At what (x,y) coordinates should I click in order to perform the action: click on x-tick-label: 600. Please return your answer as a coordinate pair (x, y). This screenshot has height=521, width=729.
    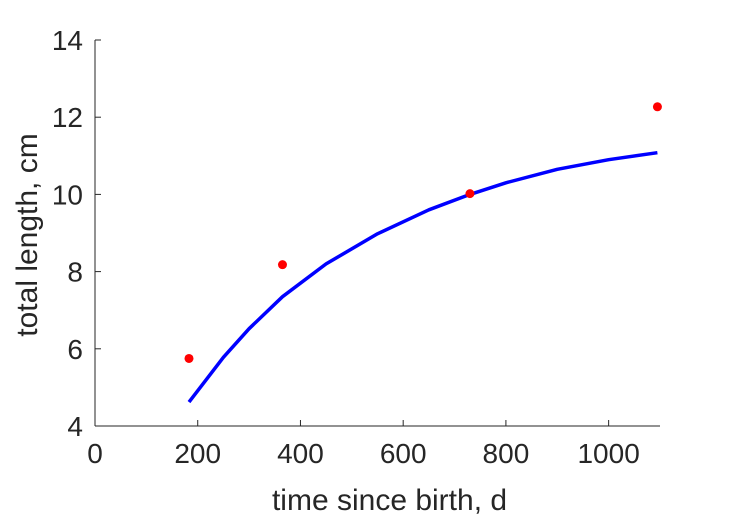
    Looking at the image, I should click on (403, 453).